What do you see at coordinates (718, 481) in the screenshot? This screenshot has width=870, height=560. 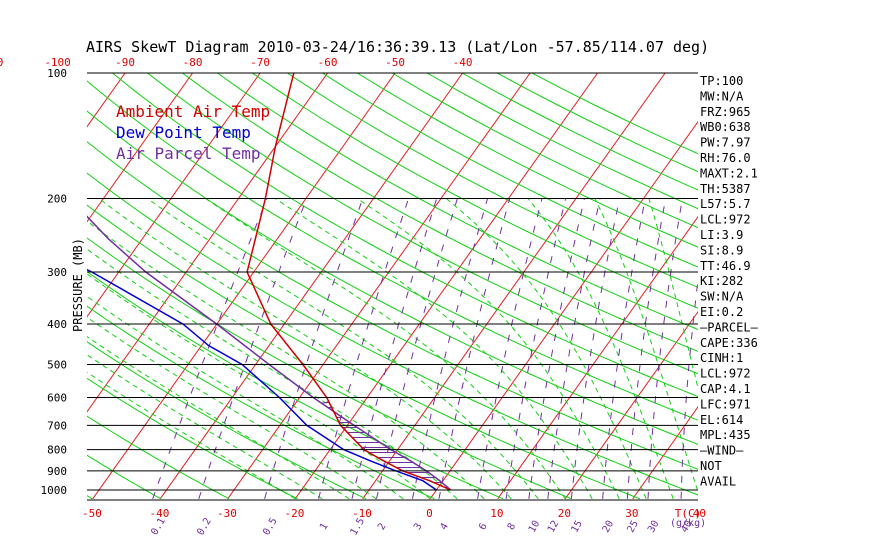 I see `side-label: AVAIL` at bounding box center [718, 481].